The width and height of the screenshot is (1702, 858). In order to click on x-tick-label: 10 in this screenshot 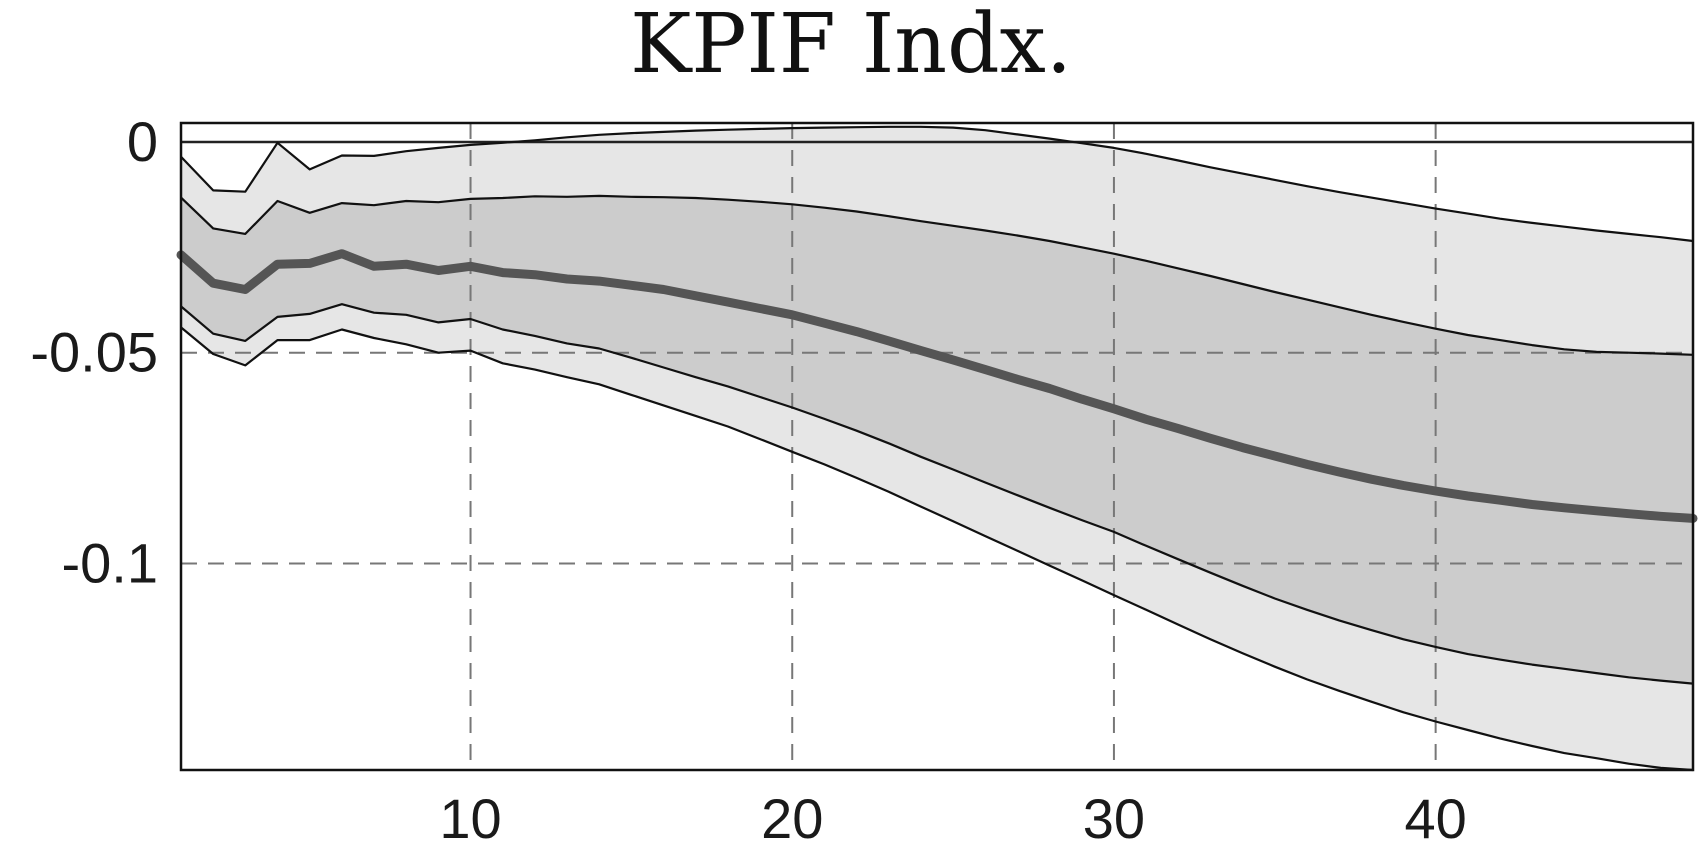, I will do `click(470, 818)`.